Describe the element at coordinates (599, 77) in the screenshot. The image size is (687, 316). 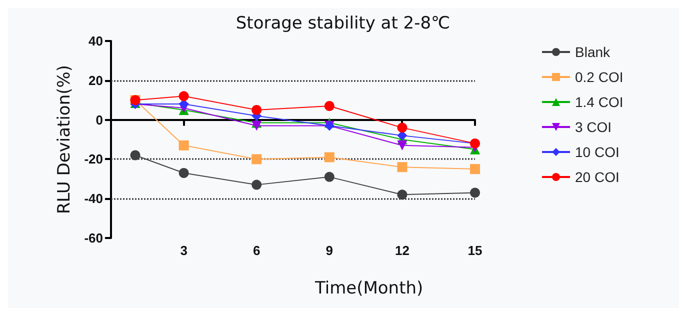
I see `legend-label: 0.2 COI` at that location.